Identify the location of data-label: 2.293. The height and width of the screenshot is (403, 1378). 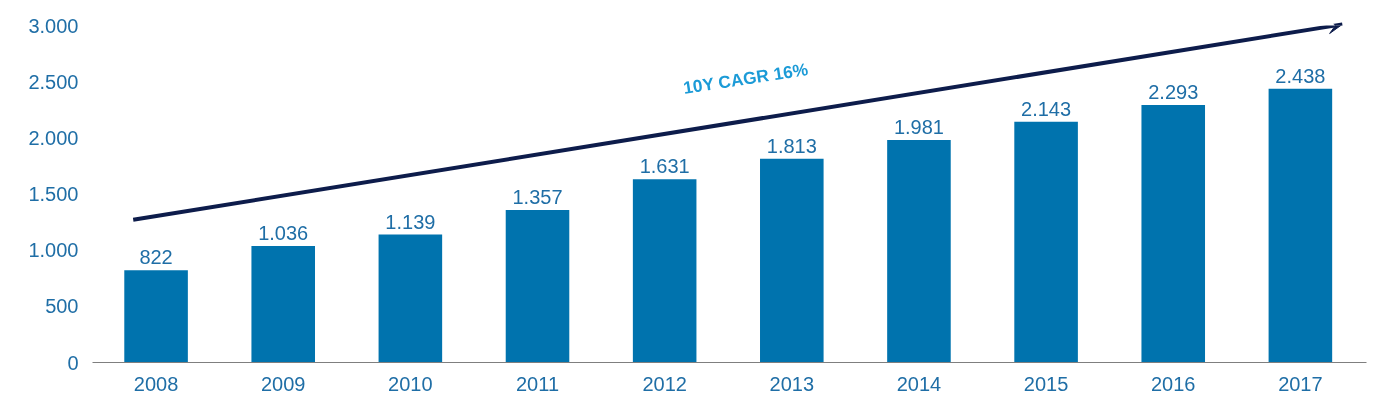
(1173, 91).